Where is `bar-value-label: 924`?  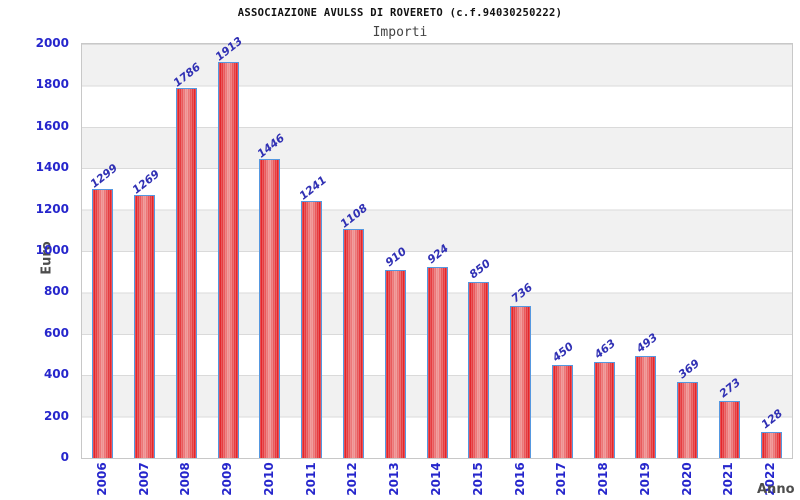
bar-value-label: 924 is located at coordinates (438, 254).